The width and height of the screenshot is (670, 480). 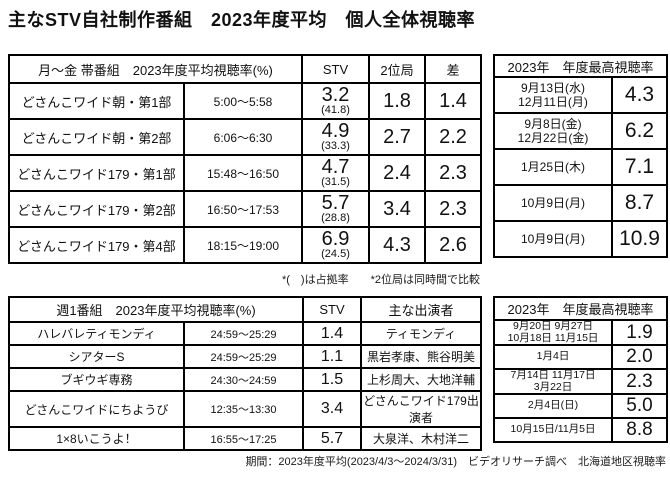 What do you see at coordinates (639, 406) in the screenshot?
I see `peak-value-cell: 5.0` at bounding box center [639, 406].